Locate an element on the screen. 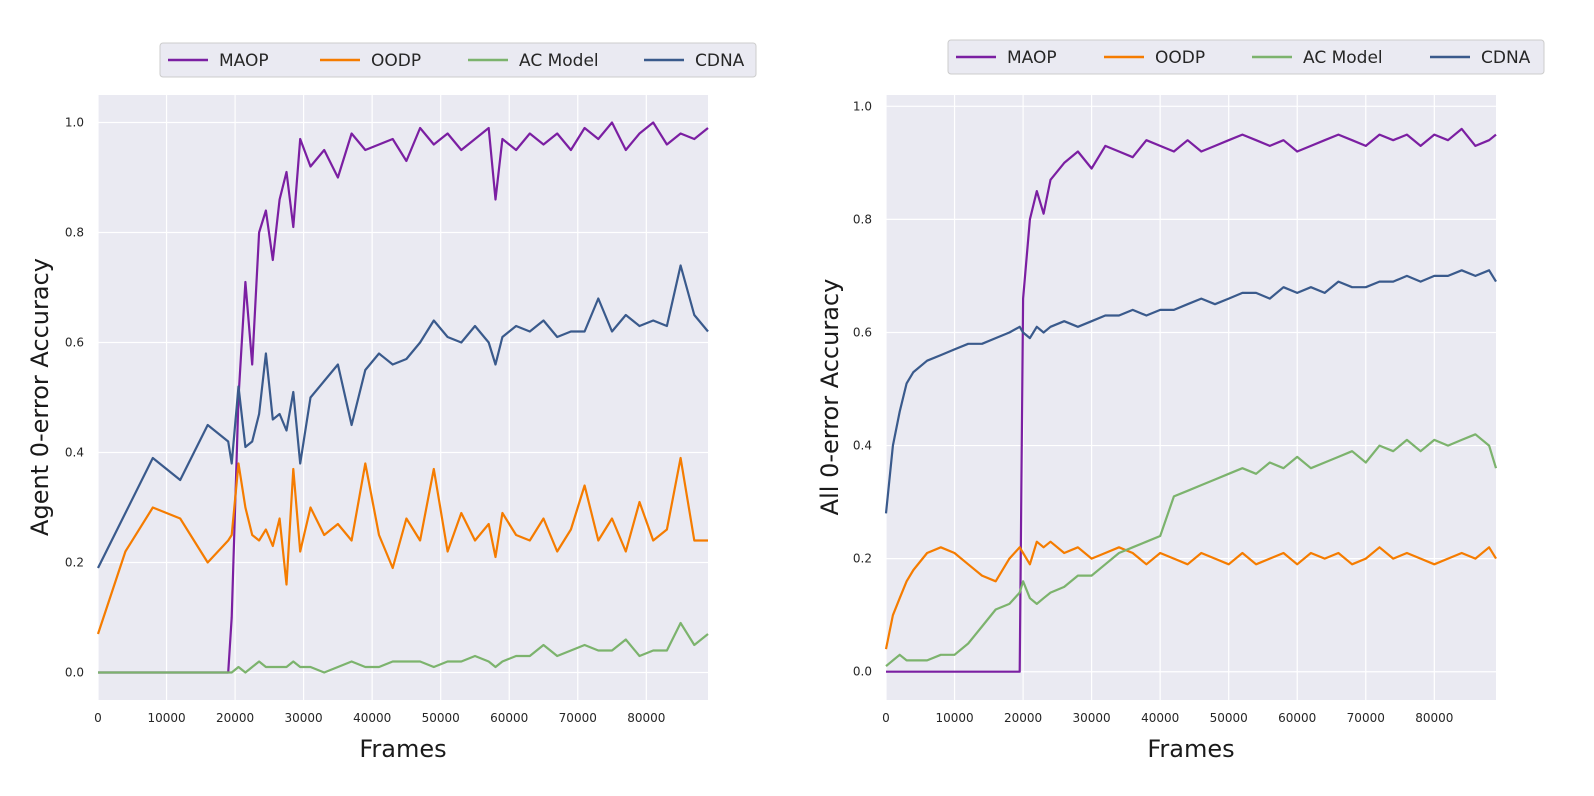 This screenshot has height=796, width=1594. y-axis-label: Agent 0-error Accuracy is located at coordinates (40, 397).